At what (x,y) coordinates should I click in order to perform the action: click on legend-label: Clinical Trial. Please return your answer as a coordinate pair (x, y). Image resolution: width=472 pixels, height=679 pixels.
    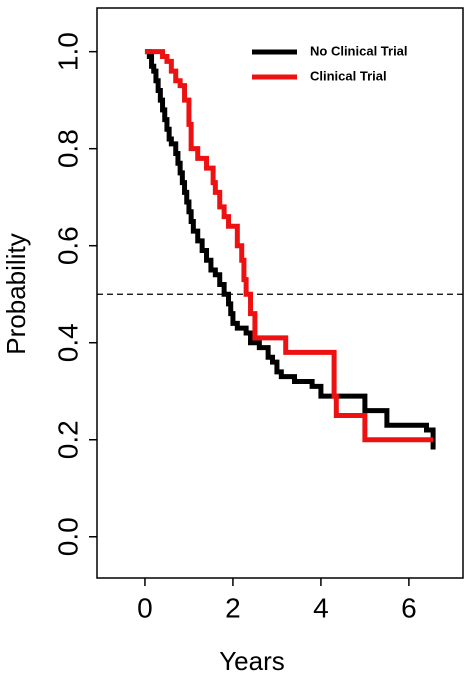
    Looking at the image, I should click on (348, 75).